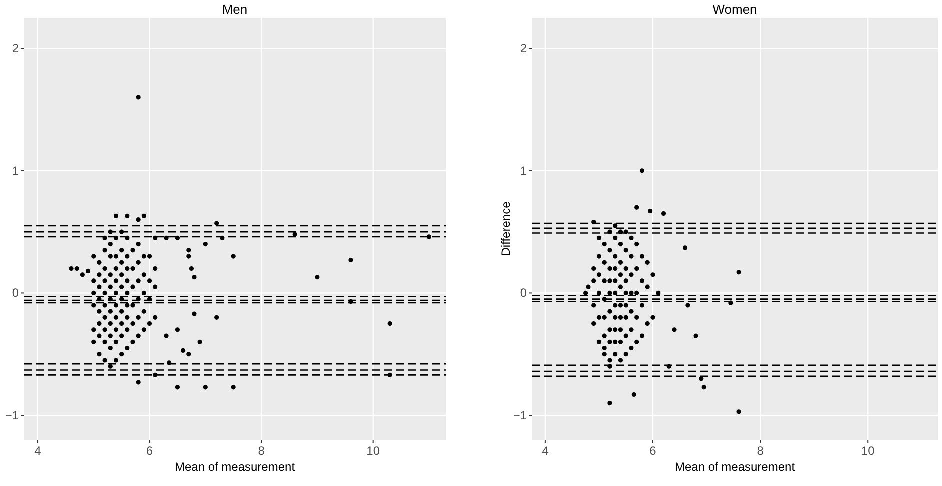 This screenshot has height=486, width=942. I want to click on y-axis-title: Difference, so click(506, 228).